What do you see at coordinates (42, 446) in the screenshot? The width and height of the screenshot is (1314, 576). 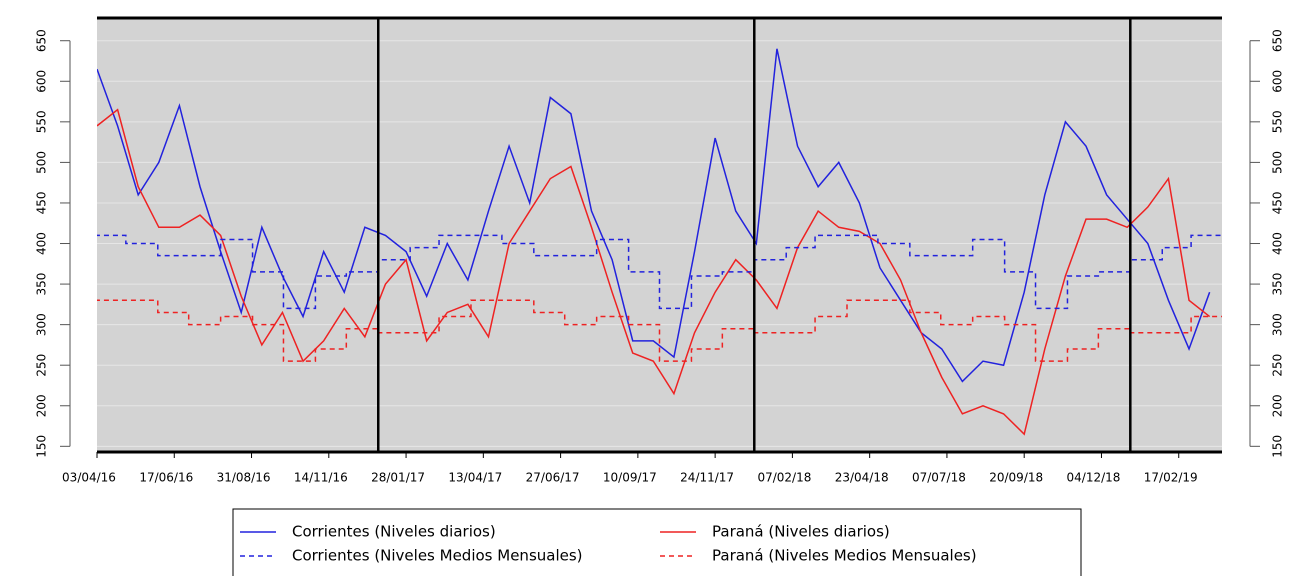 I see `y-tick-label: 150` at bounding box center [42, 446].